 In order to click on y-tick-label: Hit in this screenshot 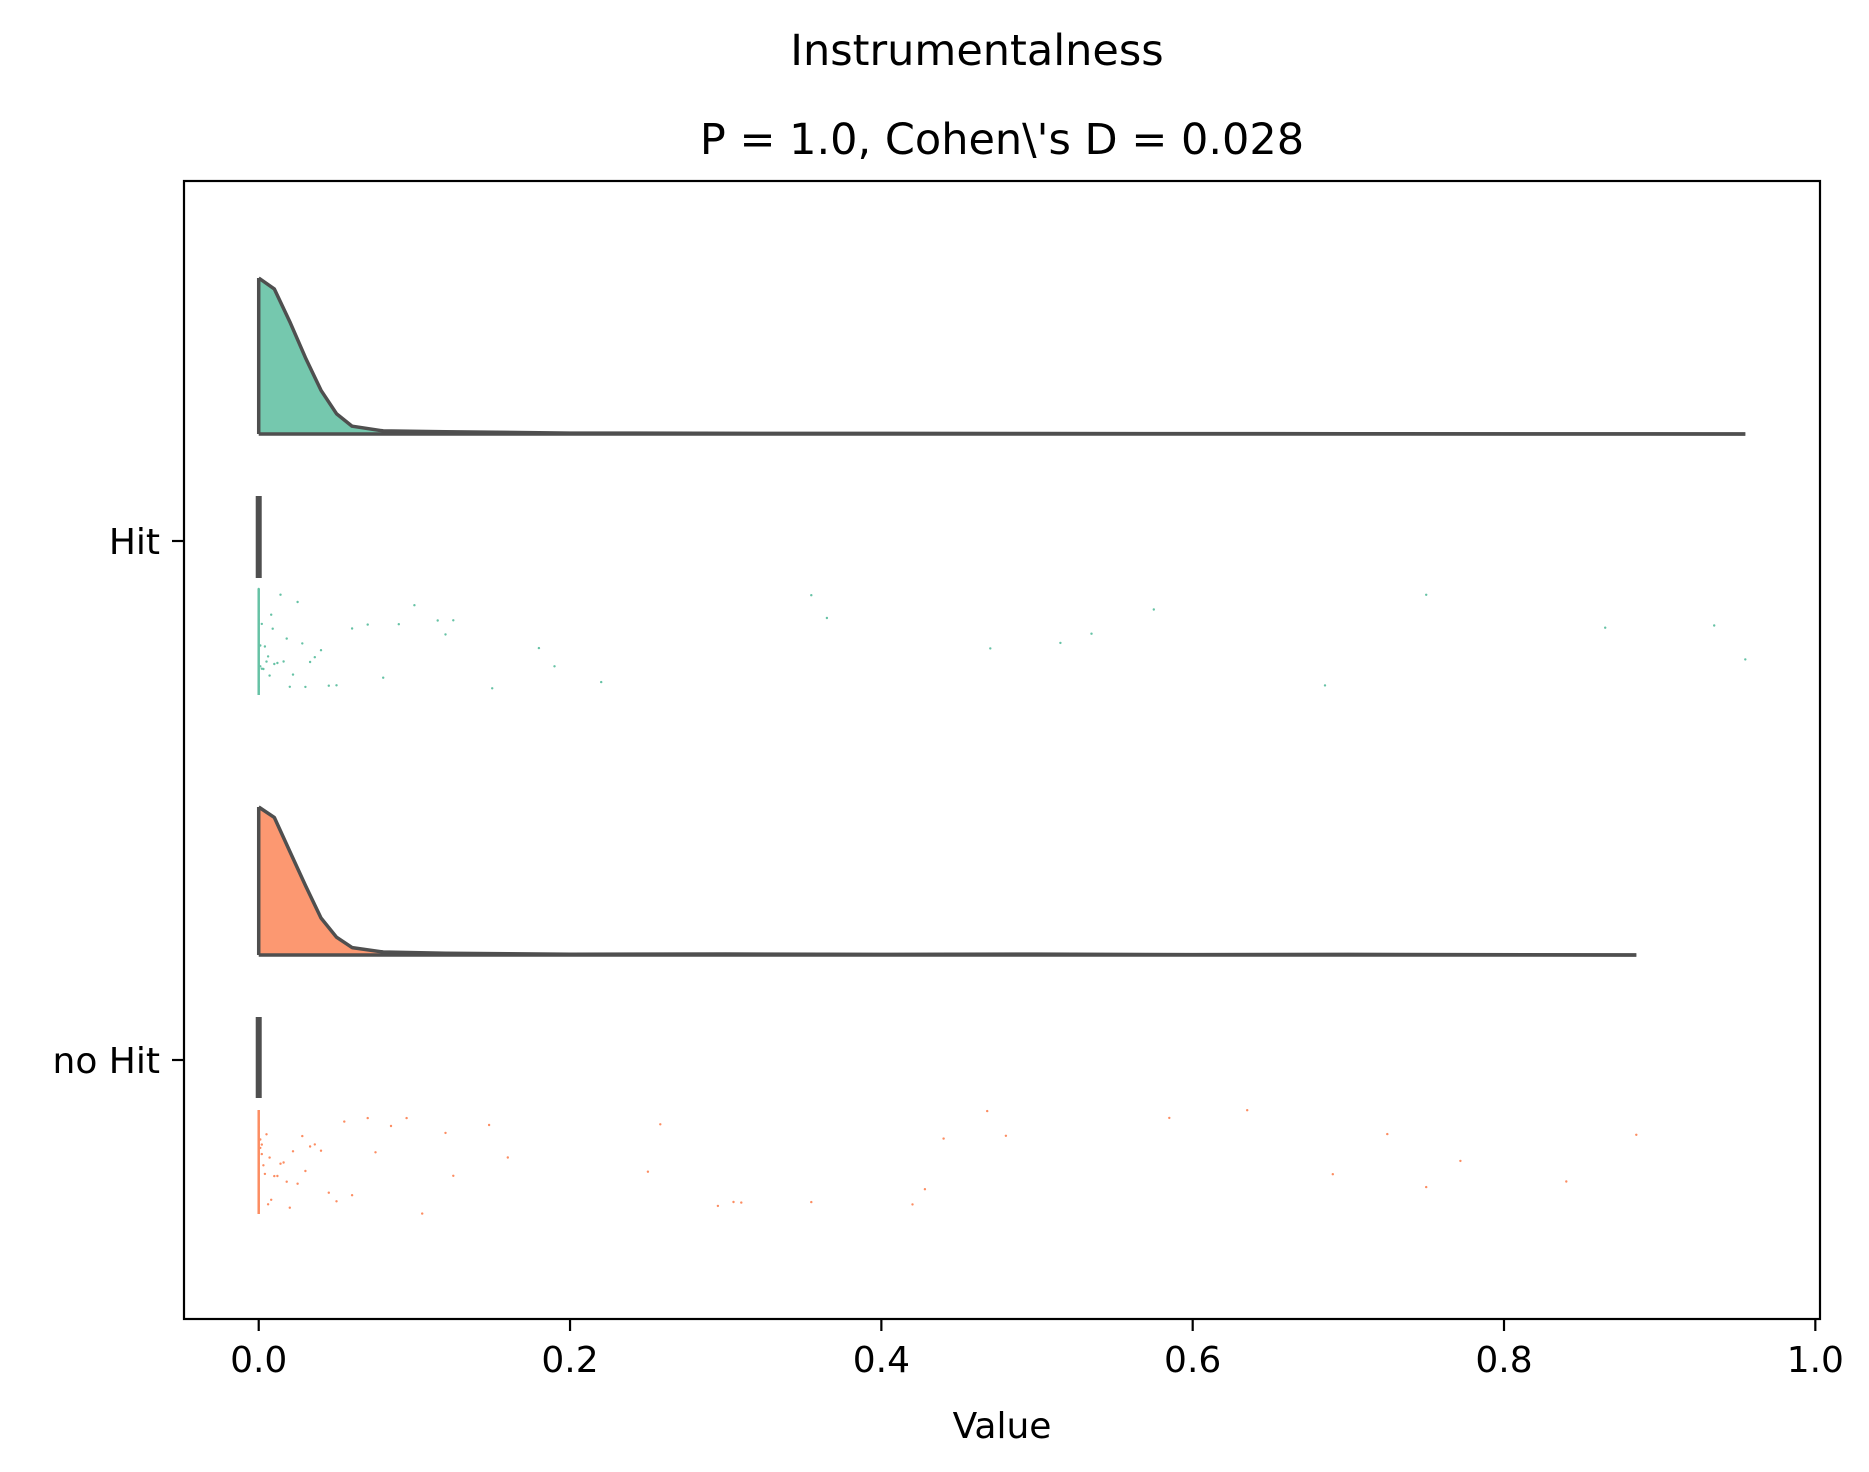, I will do `click(134, 542)`.